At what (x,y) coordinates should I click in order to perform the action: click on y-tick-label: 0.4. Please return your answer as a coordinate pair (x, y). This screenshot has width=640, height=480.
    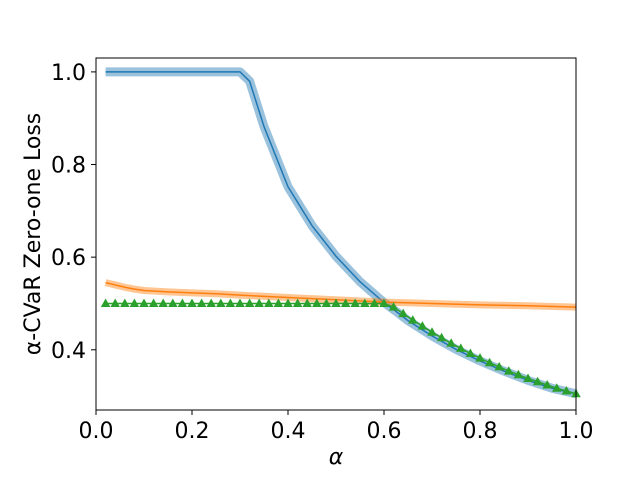
    Looking at the image, I should click on (68, 351).